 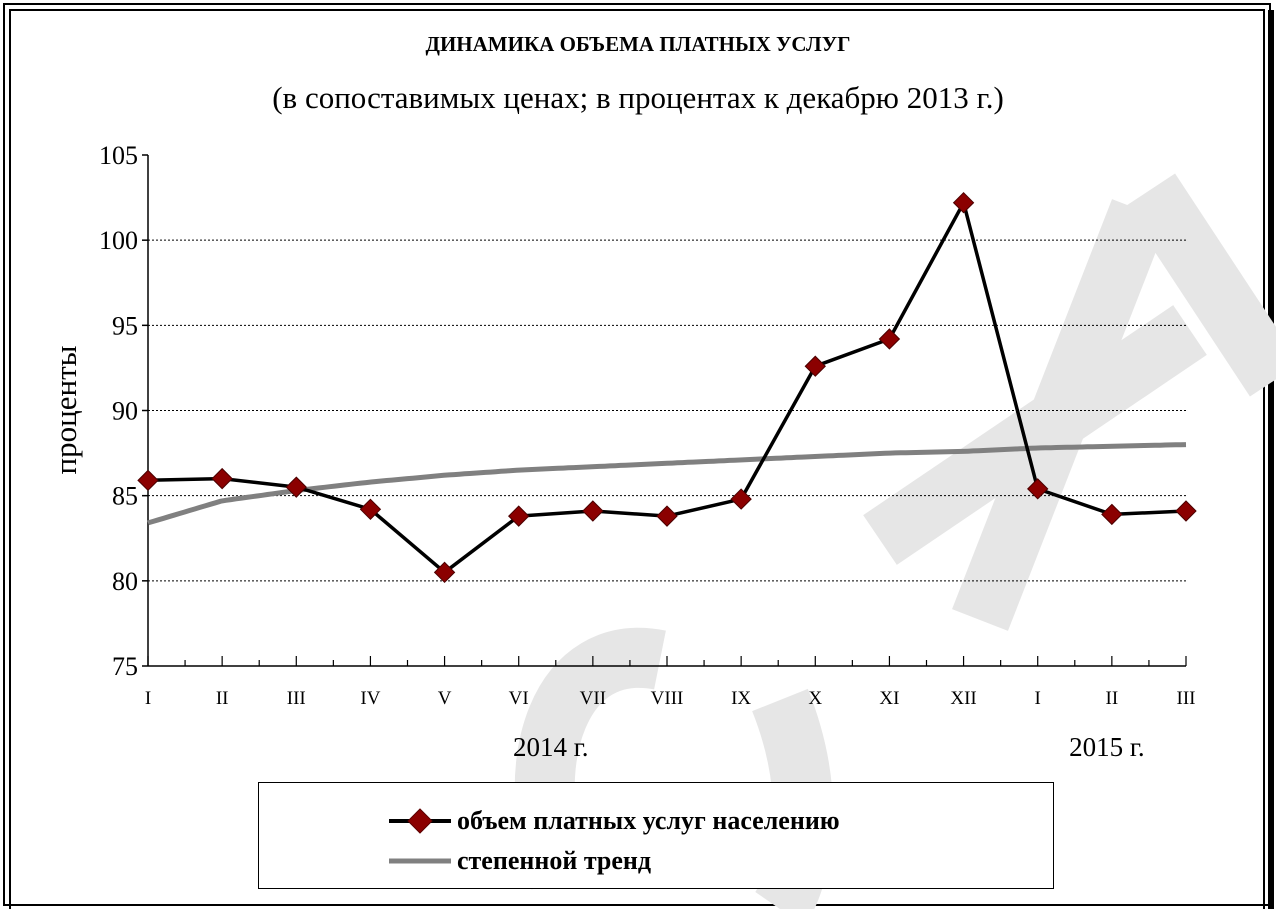 What do you see at coordinates (741, 698) in the screenshot?
I see `x-tick-label-8: IX` at bounding box center [741, 698].